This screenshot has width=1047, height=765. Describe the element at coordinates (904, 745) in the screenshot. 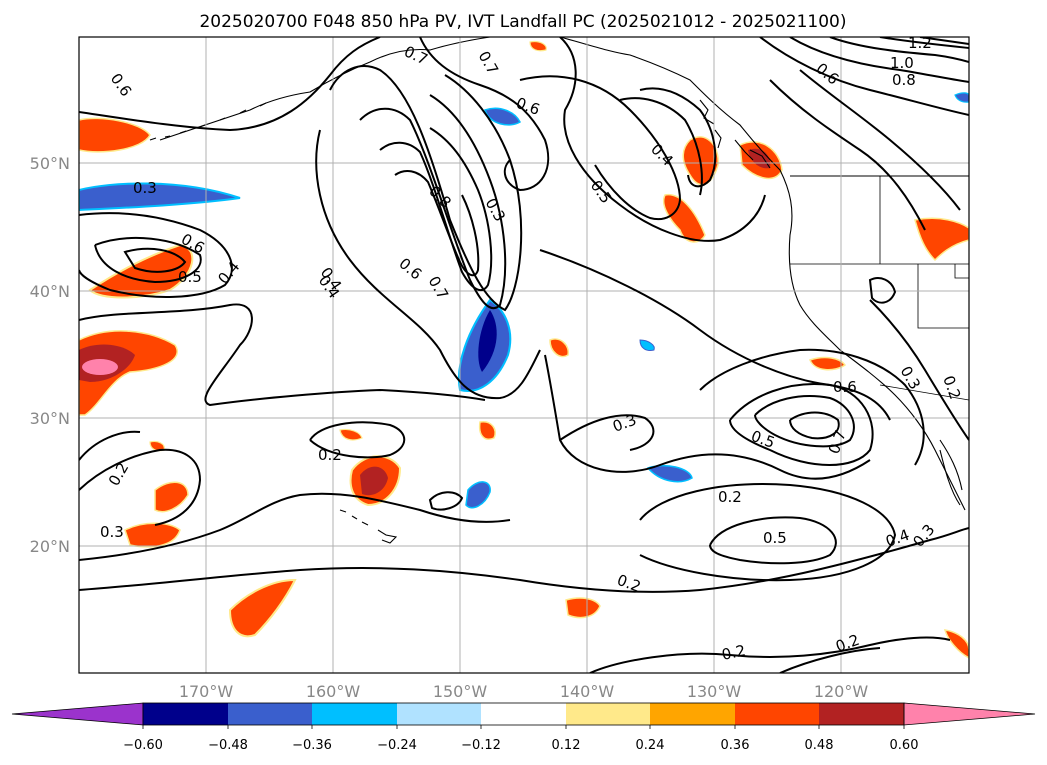

I see `colorbar-tick-label: 0.60` at that location.